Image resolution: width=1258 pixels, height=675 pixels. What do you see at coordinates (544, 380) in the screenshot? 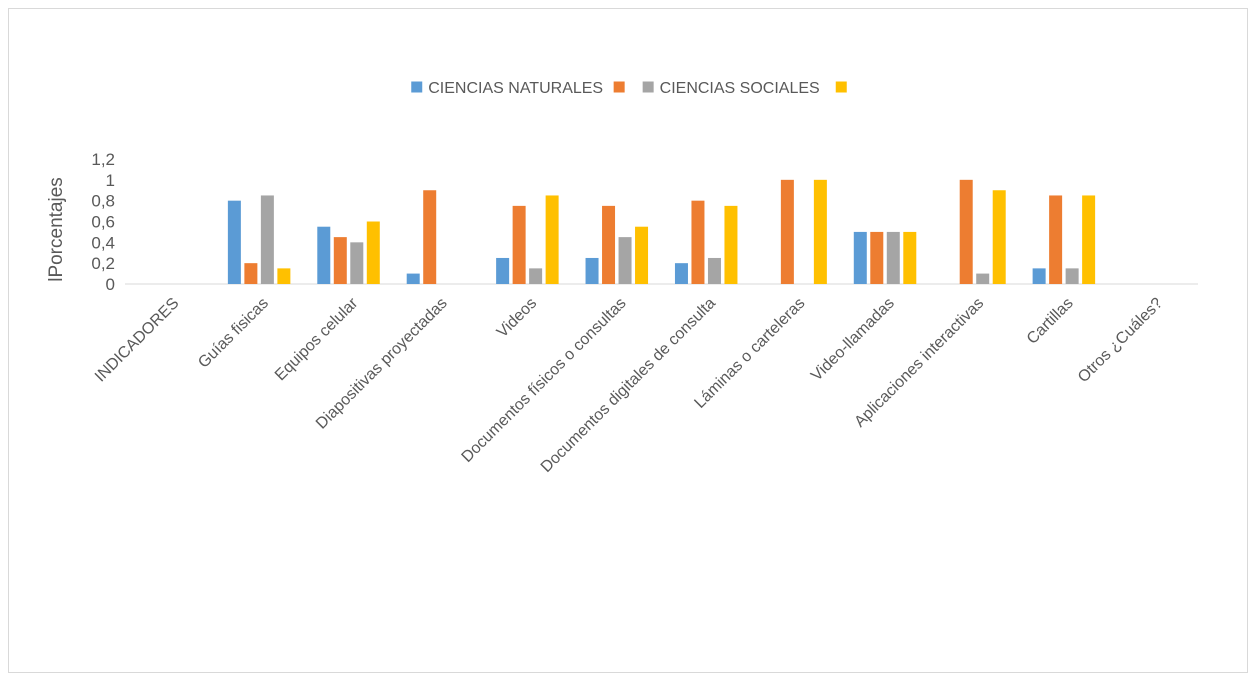
I see `x-tick-label: Documentos físicos o consultas` at bounding box center [544, 380].